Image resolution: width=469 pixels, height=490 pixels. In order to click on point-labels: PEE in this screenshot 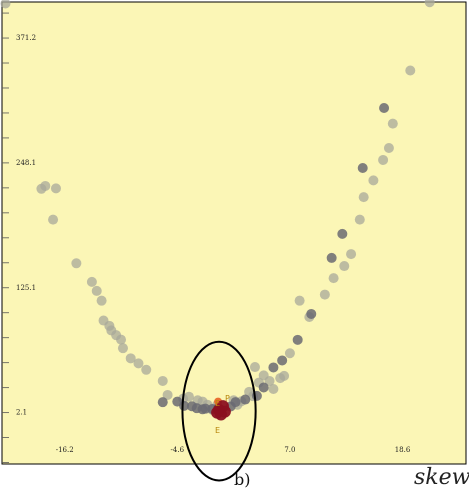, I will do `click(222, 414)`.